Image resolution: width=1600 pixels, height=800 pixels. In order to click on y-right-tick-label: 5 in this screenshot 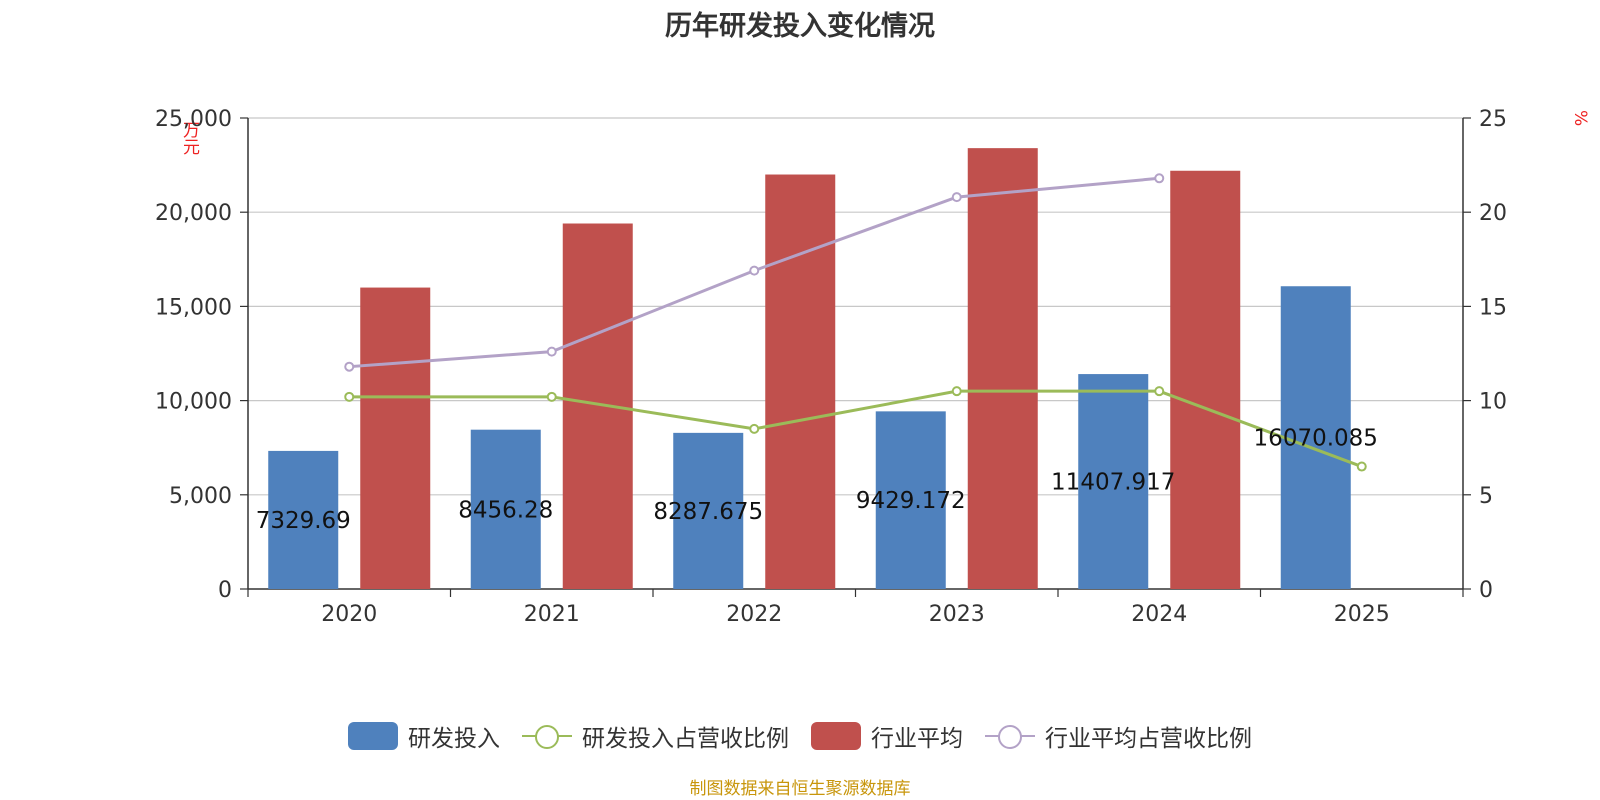, I will do `click(1486, 496)`.